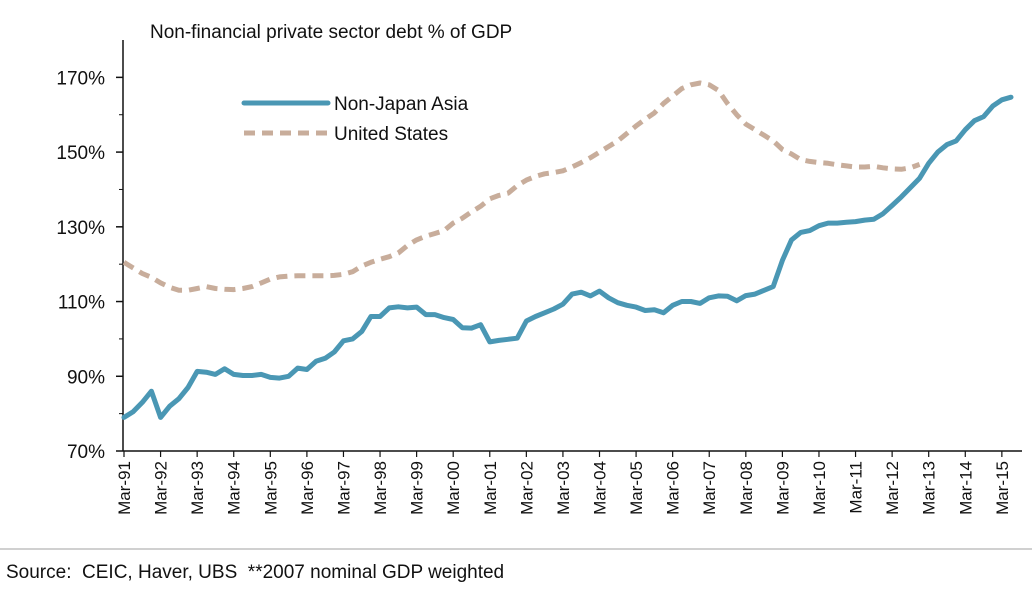 The height and width of the screenshot is (589, 1032). I want to click on x-tick-label: Mar-09, so click(782, 488).